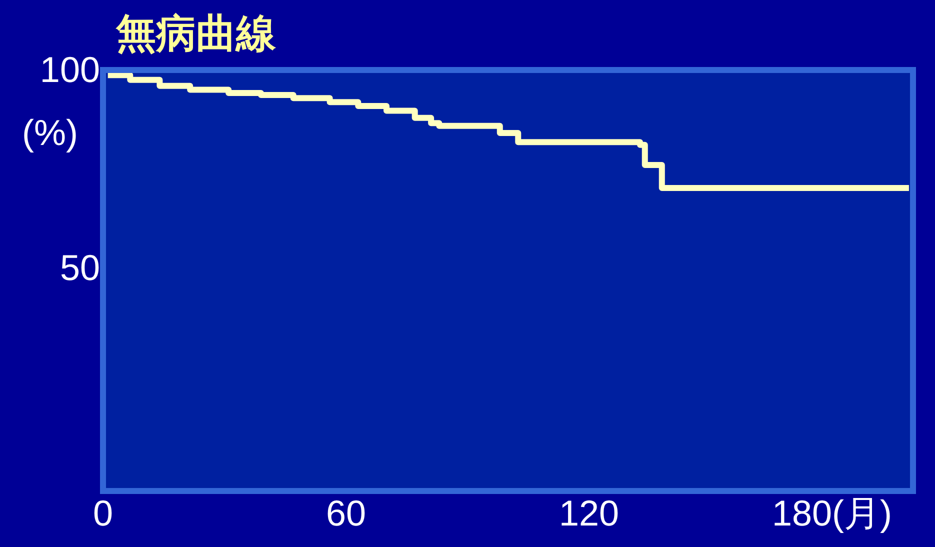  What do you see at coordinates (70, 69) in the screenshot?
I see `y-tick-label: 100` at bounding box center [70, 69].